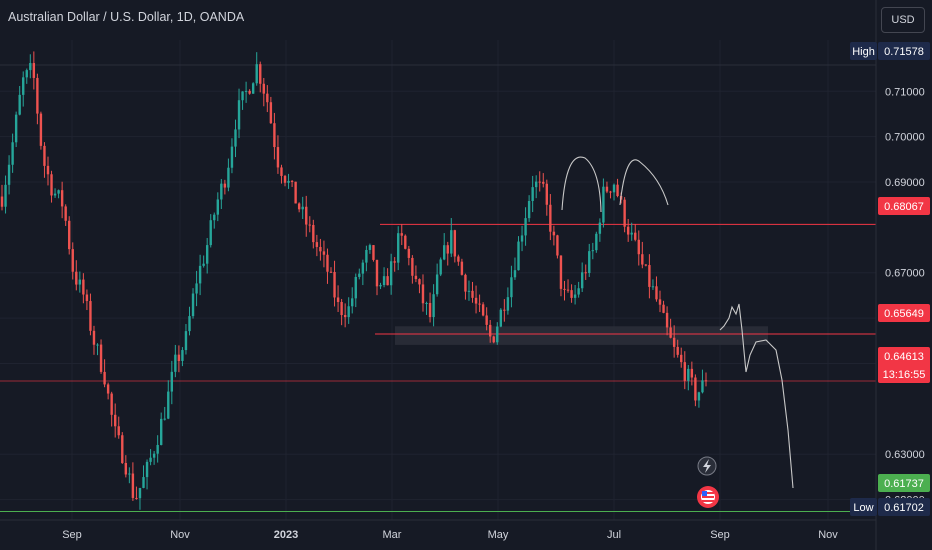 This screenshot has height=550, width=932. Describe the element at coordinates (904, 507) in the screenshot. I see `price-label-low` at that location.